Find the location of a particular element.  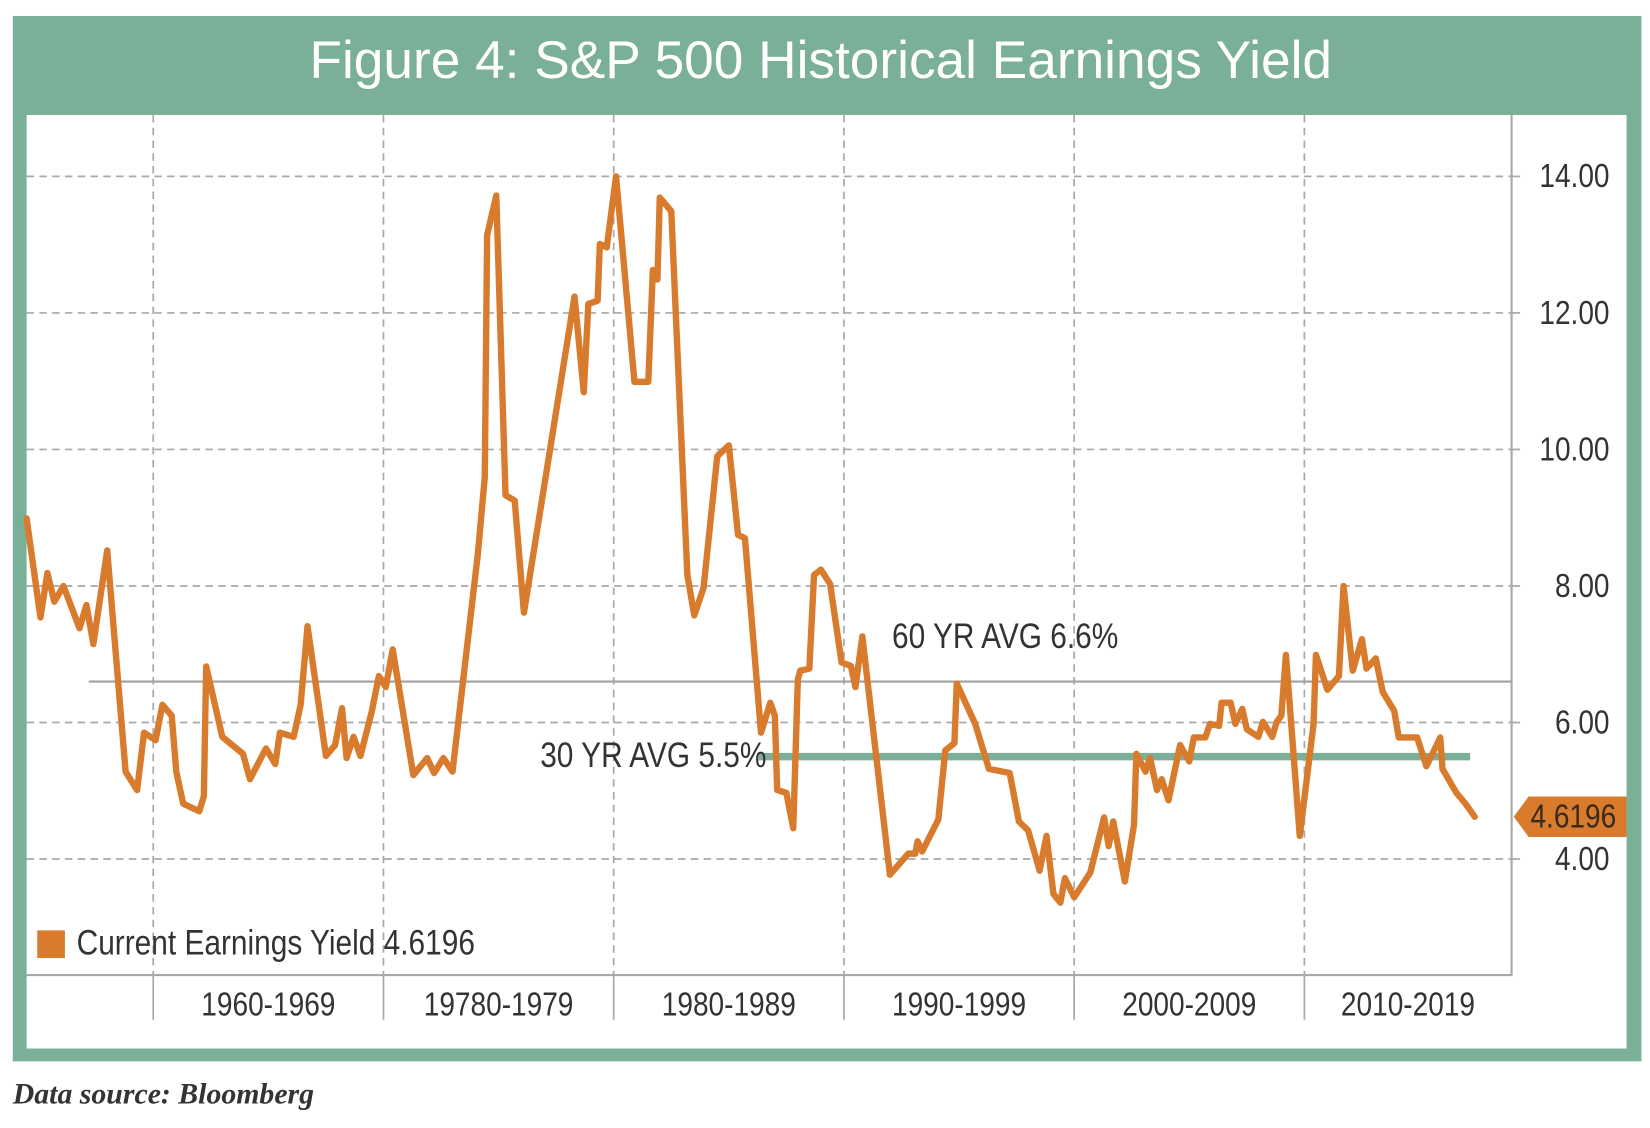

legend-label: Current Earnings Yield 4.6196 is located at coordinates (276, 942).